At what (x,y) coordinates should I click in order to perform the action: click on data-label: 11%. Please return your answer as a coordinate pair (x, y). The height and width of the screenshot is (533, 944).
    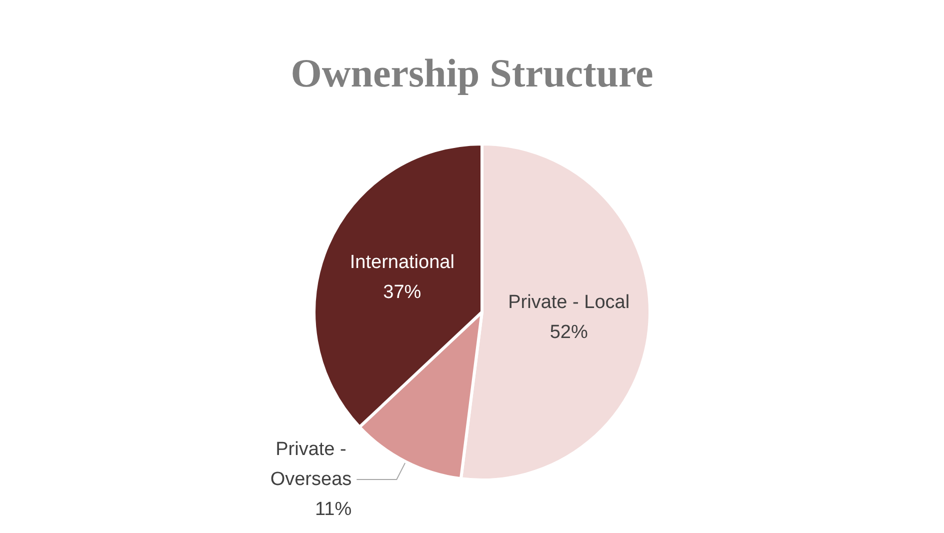
    Looking at the image, I should click on (333, 509).